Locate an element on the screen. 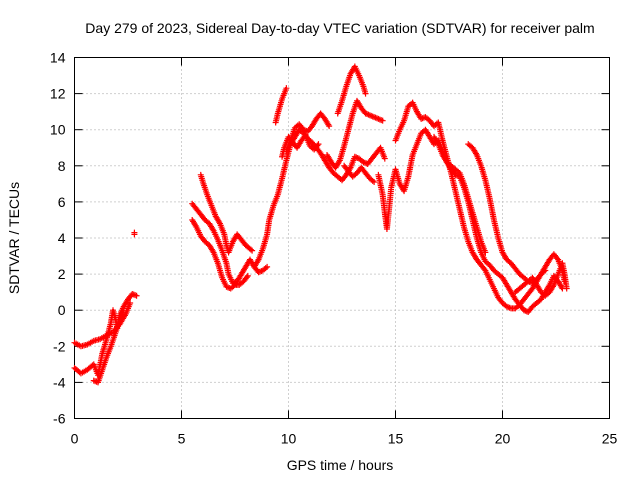  y-tick-label: 4 is located at coordinates (62, 238).